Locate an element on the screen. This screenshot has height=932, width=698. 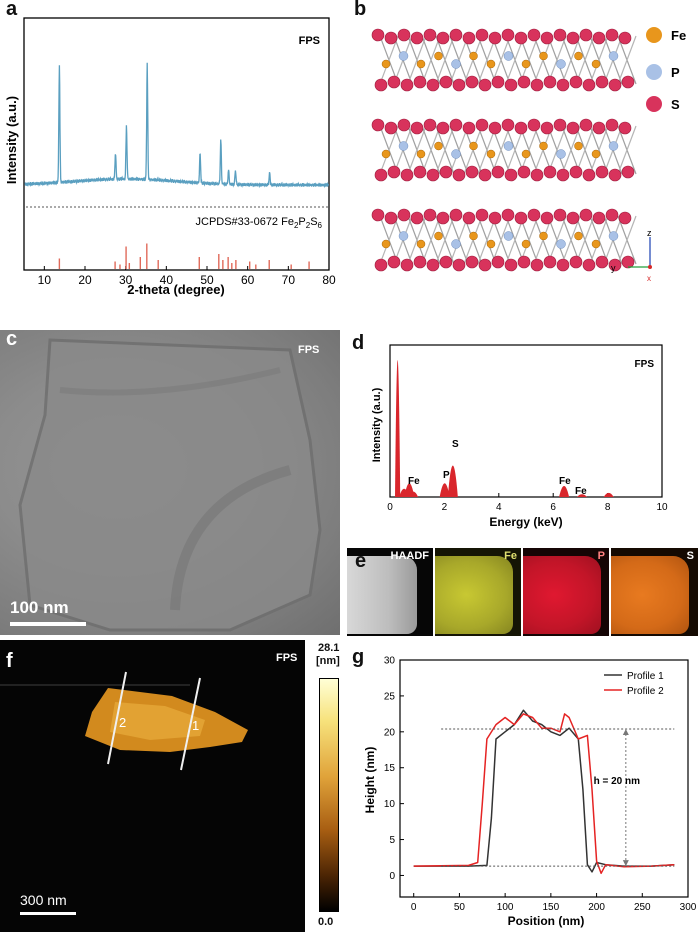
axis-triad: z y x is located at coordinates (631, 255).